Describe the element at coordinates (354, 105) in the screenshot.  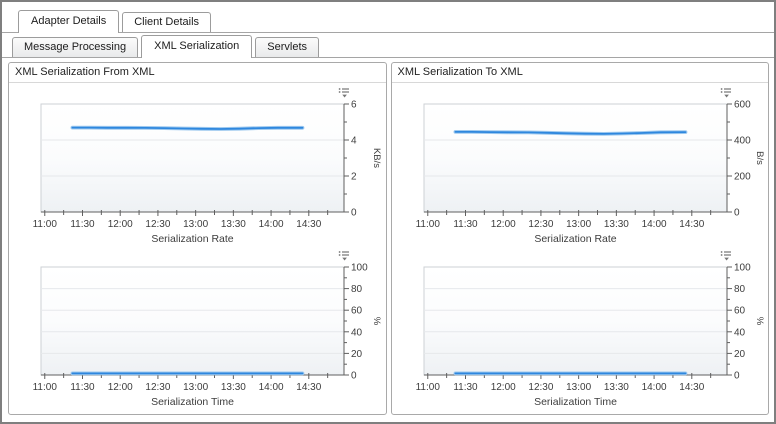
I see `svg-text: 6` at that location.